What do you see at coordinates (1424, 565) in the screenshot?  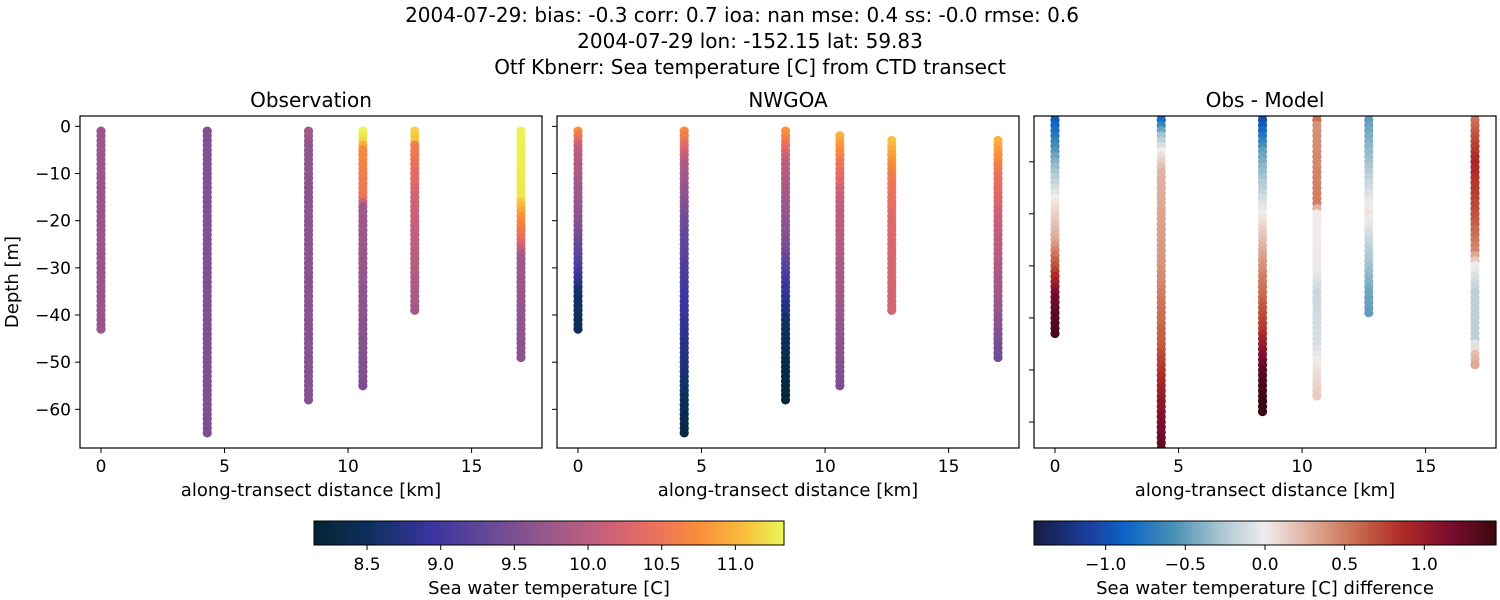 I see `colorbar-tick-label: 1.0` at bounding box center [1424, 565].